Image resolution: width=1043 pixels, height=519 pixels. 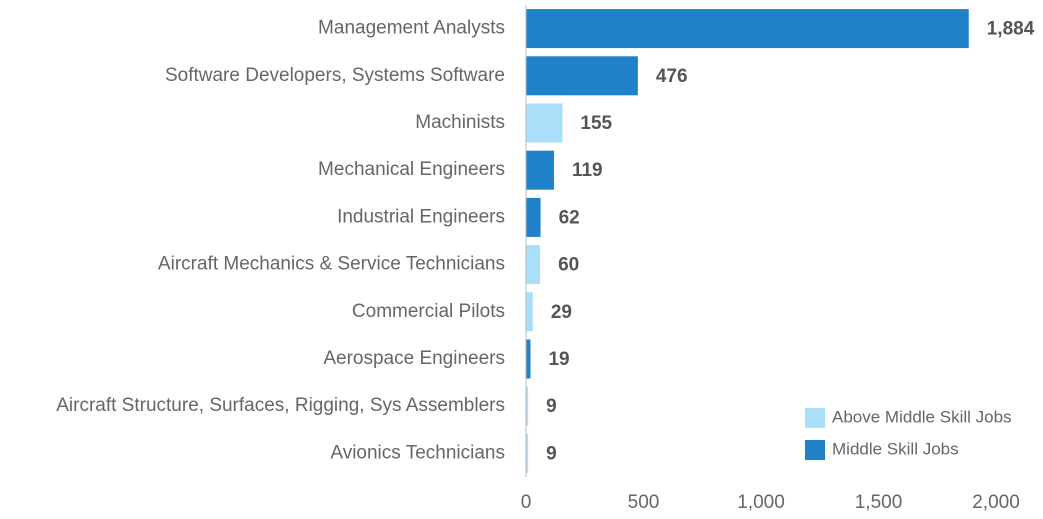 I want to click on x-tick-label: 1,000, so click(x=761, y=502).